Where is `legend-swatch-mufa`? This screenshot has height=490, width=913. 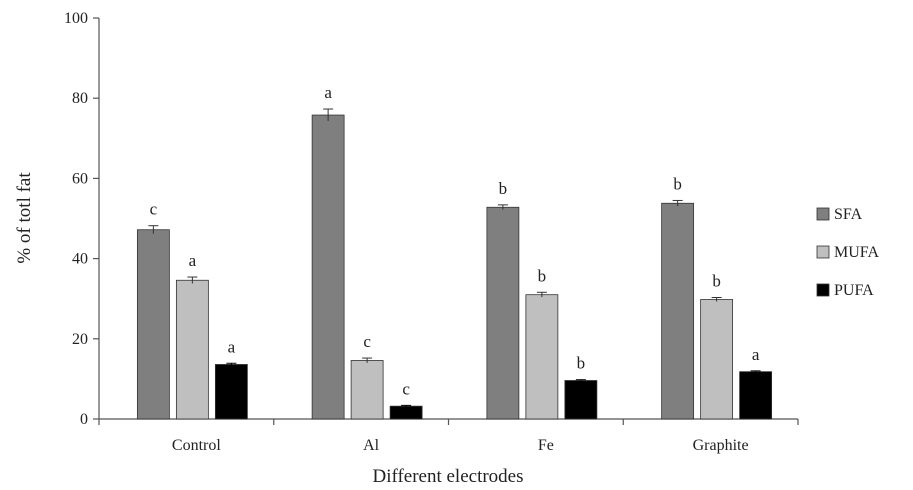
legend-swatch-mufa is located at coordinates (823, 252).